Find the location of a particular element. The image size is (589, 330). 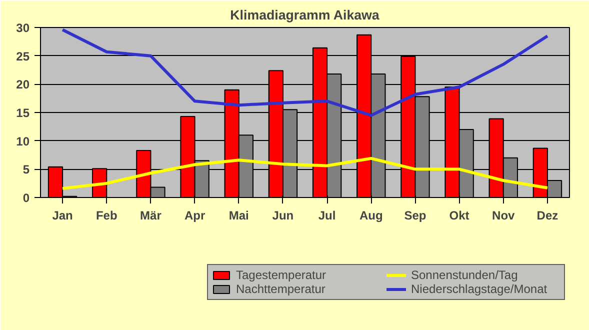

x-tick-label: Dez is located at coordinates (547, 215).